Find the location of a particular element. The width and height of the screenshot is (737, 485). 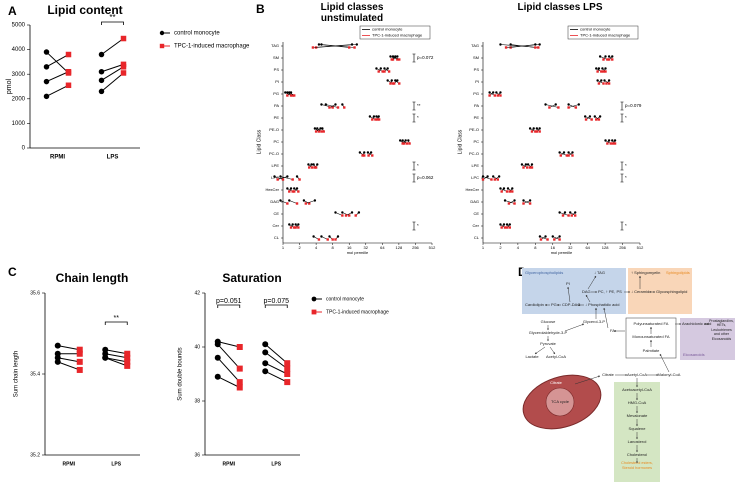

legend-label: control monocyte is located at coordinates (197, 34).